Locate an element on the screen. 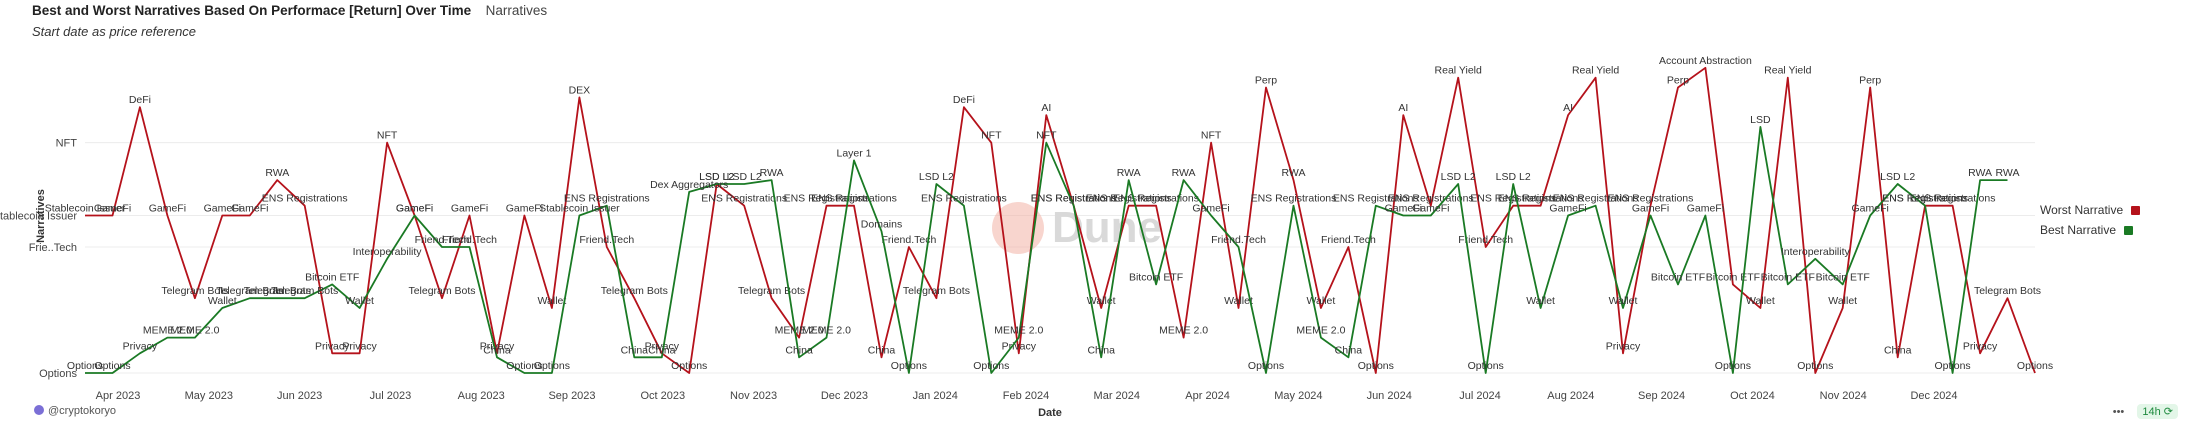 This screenshot has width=2206, height=423. x-tick-label: Nov 2024 is located at coordinates (1843, 396).